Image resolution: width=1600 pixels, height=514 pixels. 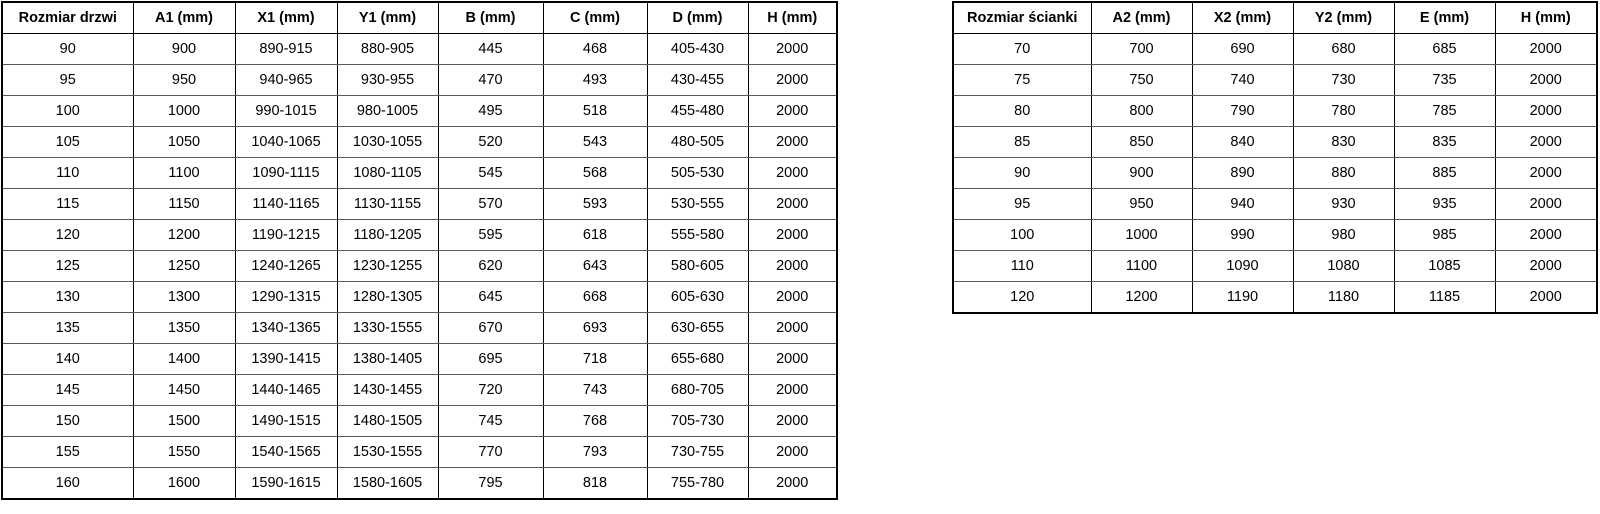 I want to click on table-cell: 1530-1555, so click(x=387, y=452).